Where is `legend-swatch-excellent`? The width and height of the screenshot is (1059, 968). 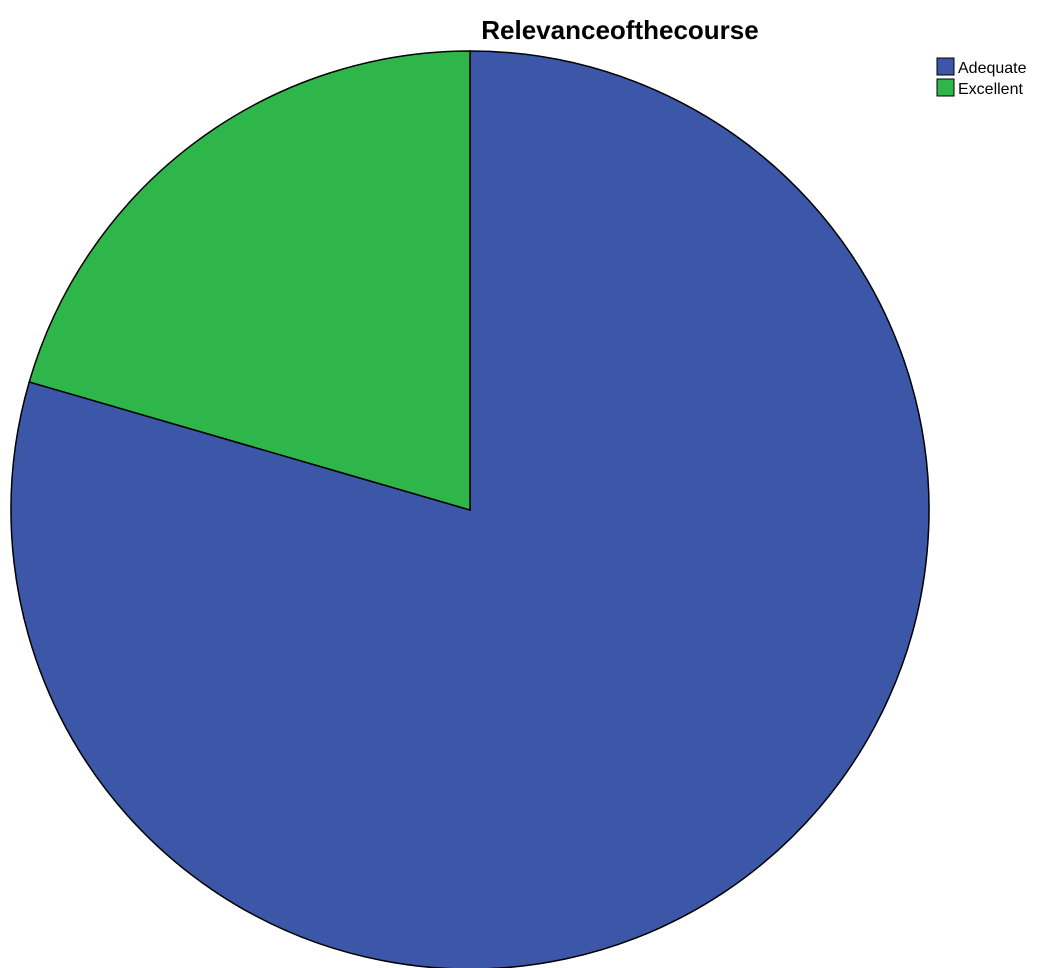
legend-swatch-excellent is located at coordinates (945, 87).